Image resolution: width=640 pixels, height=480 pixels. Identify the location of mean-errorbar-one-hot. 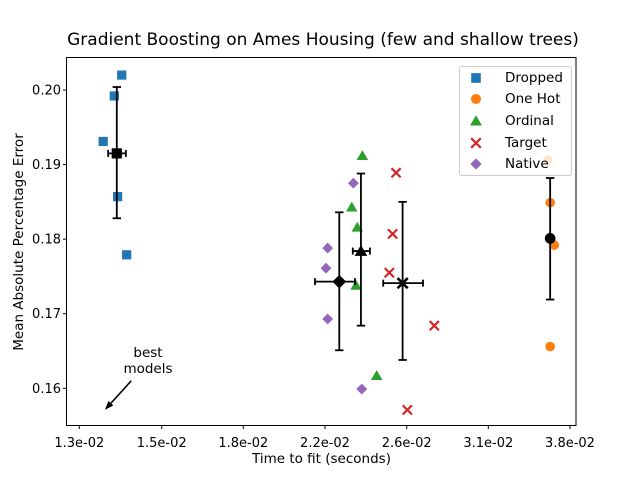
(550, 239).